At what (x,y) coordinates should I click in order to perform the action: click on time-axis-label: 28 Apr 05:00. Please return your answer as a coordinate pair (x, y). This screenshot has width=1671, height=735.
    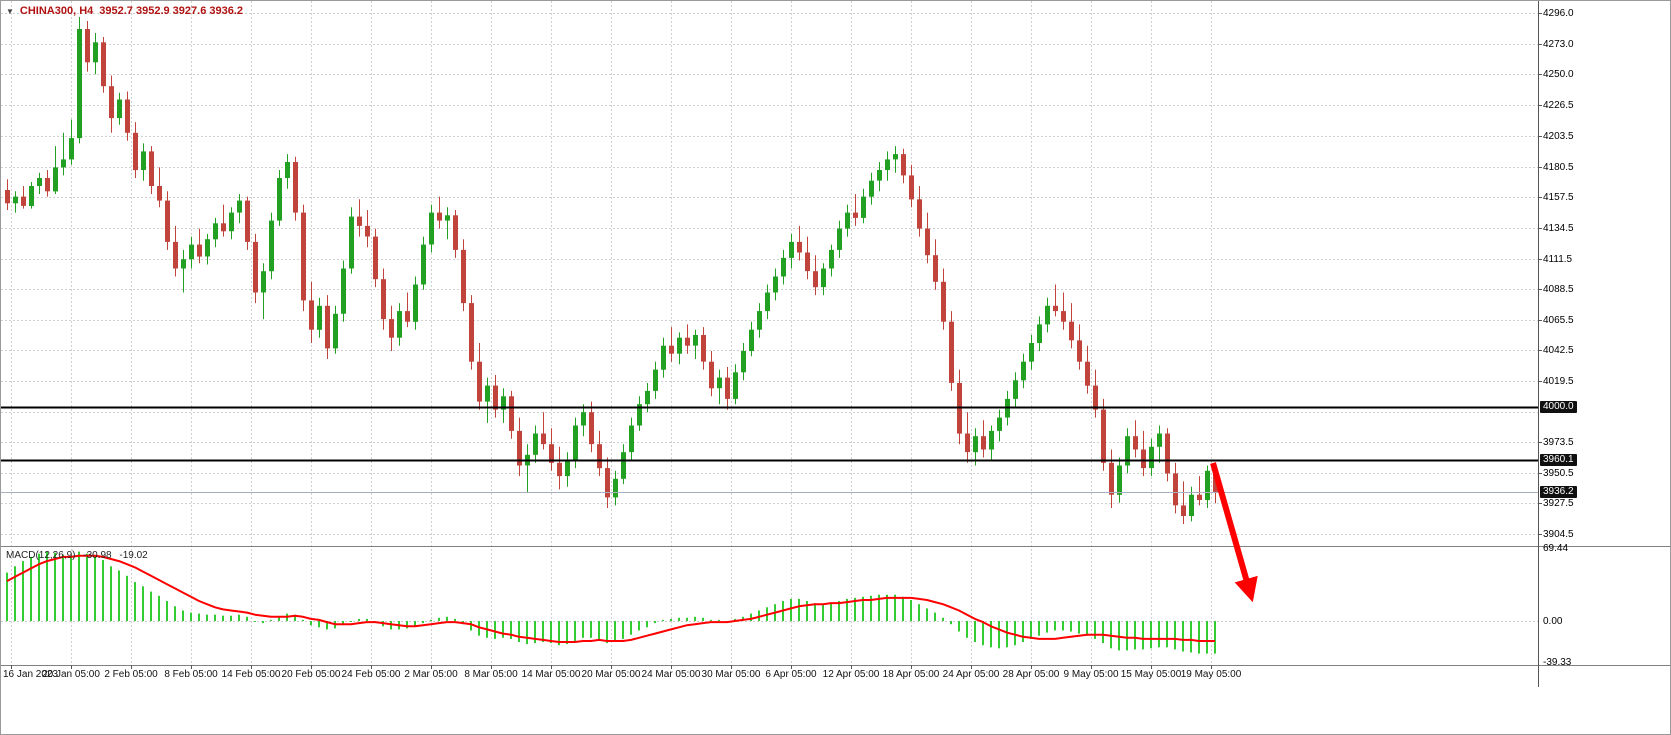
    Looking at the image, I should click on (1031, 674).